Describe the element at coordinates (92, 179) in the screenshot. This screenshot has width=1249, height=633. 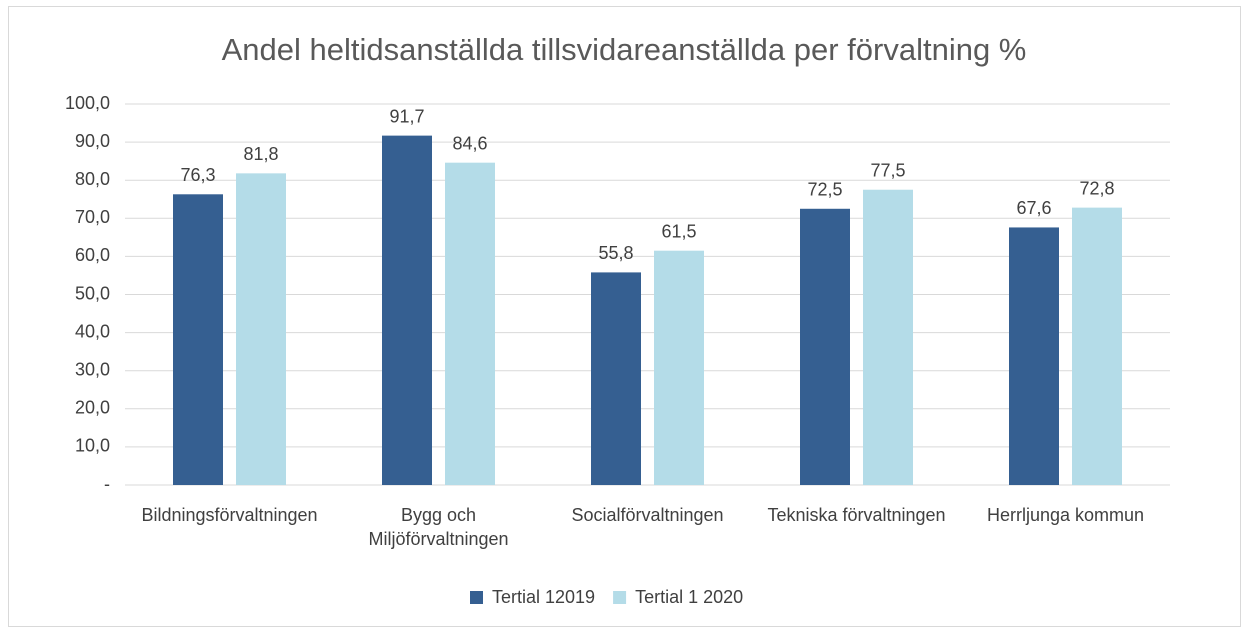
I see `y-tick-label: 80,0` at that location.